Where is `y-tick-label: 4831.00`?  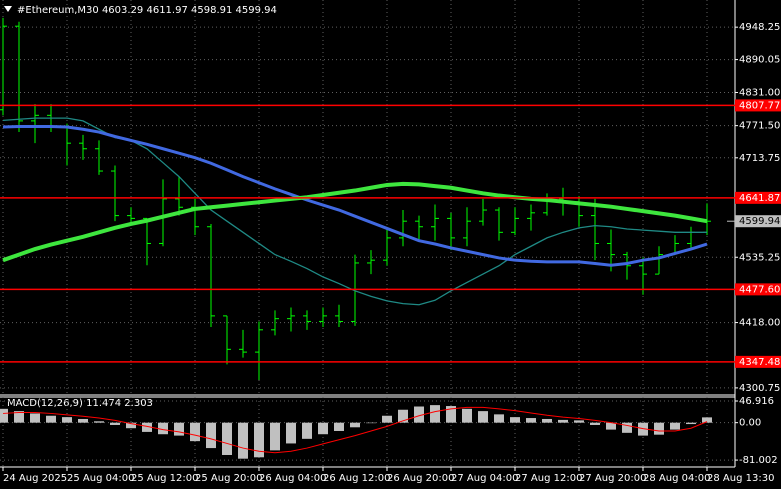
y-tick-label: 4831.00 is located at coordinates (759, 92).